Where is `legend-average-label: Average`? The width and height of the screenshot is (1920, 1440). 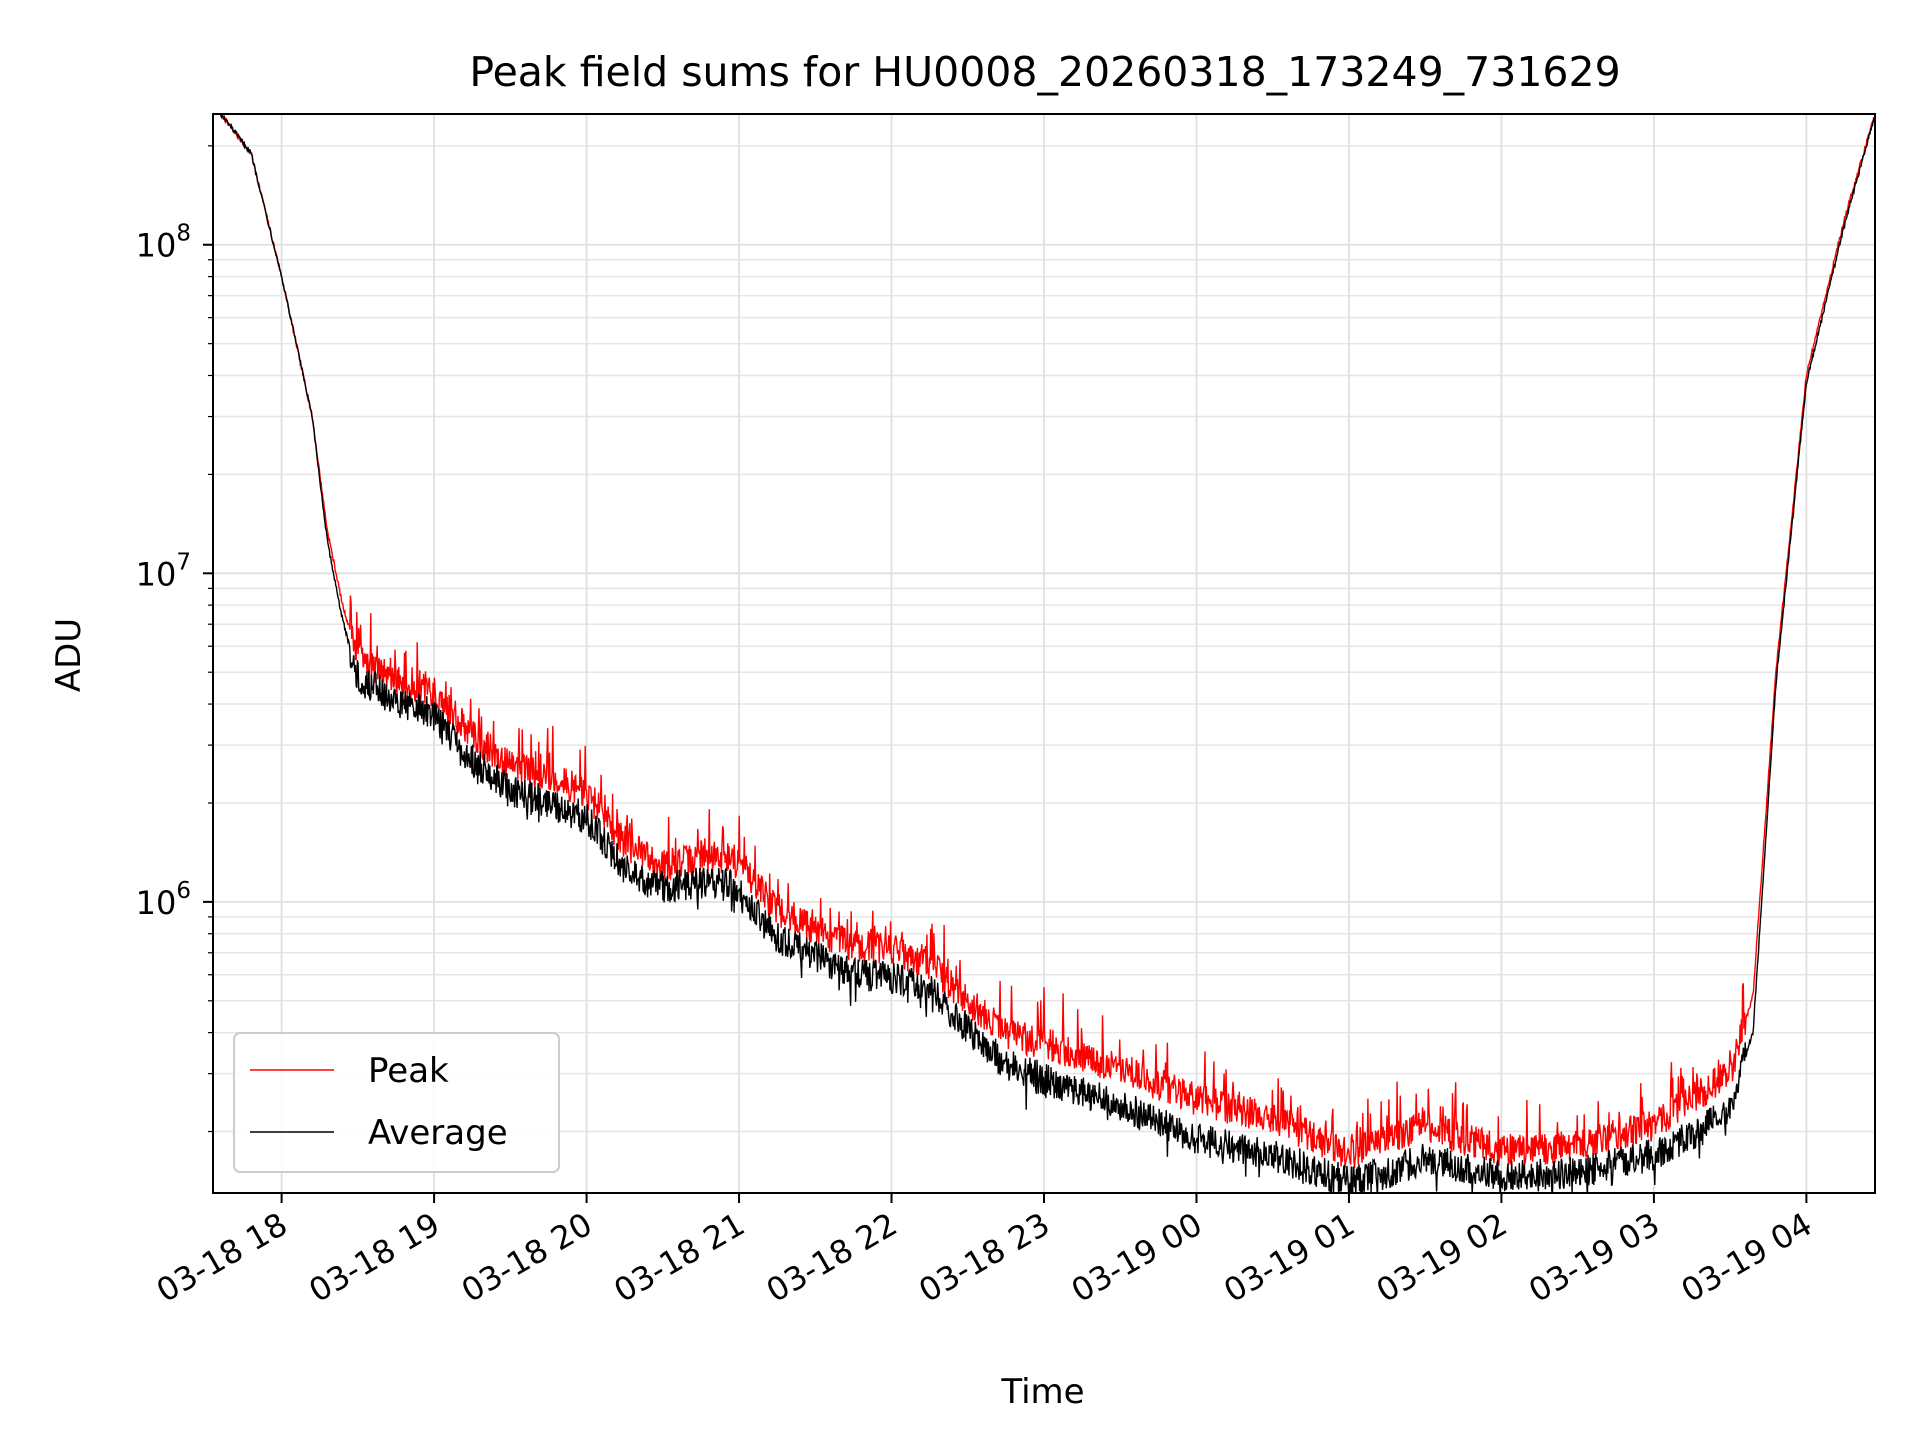
legend-average-label: Average is located at coordinates (438, 1133).